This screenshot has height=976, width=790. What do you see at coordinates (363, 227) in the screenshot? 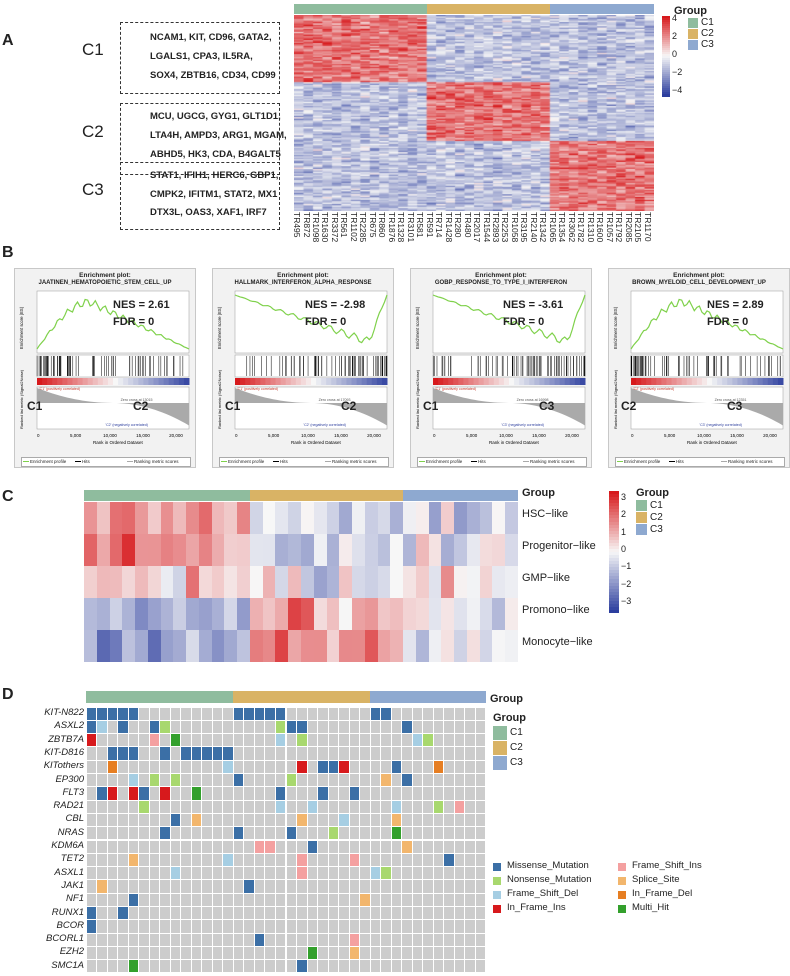
I see `sample-label: TR2285` at bounding box center [363, 227].